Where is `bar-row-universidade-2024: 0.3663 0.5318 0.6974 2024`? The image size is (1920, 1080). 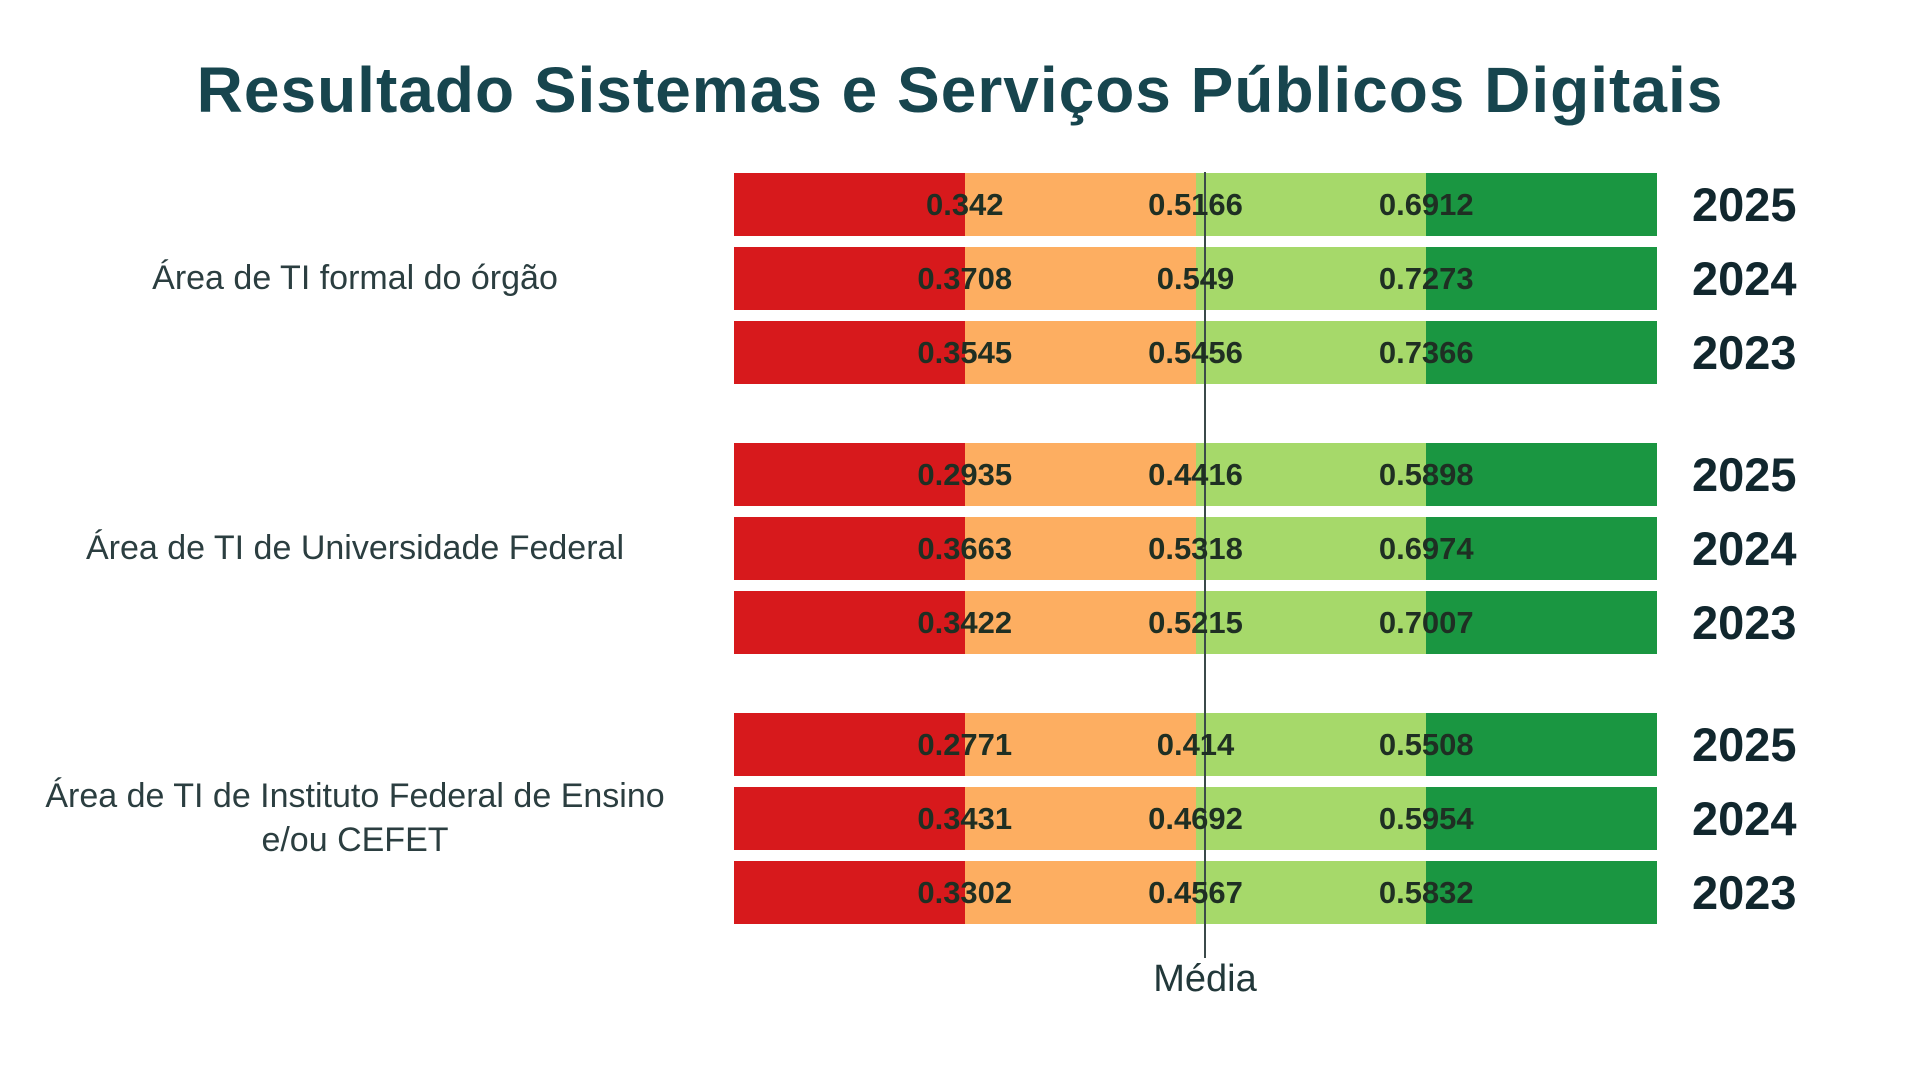
bar-row-universidade-2024: 0.3663 0.5318 0.6974 2024 is located at coordinates (1265, 548).